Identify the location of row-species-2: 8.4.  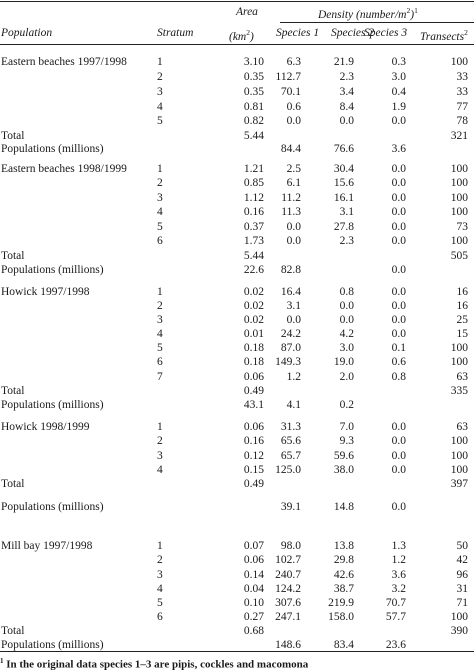
(346, 107).